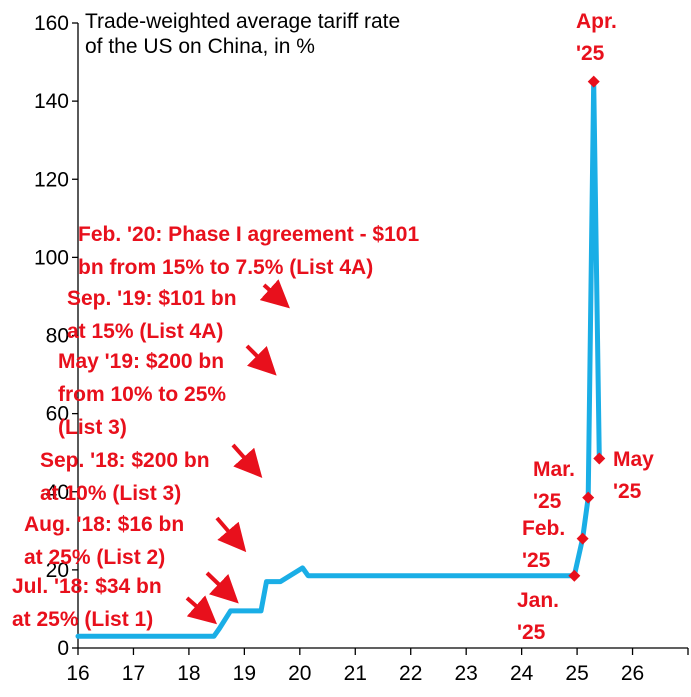 The image size is (691, 697). What do you see at coordinates (125, 460) in the screenshot?
I see `annotation-line: Sep. '18: $200 bn` at bounding box center [125, 460].